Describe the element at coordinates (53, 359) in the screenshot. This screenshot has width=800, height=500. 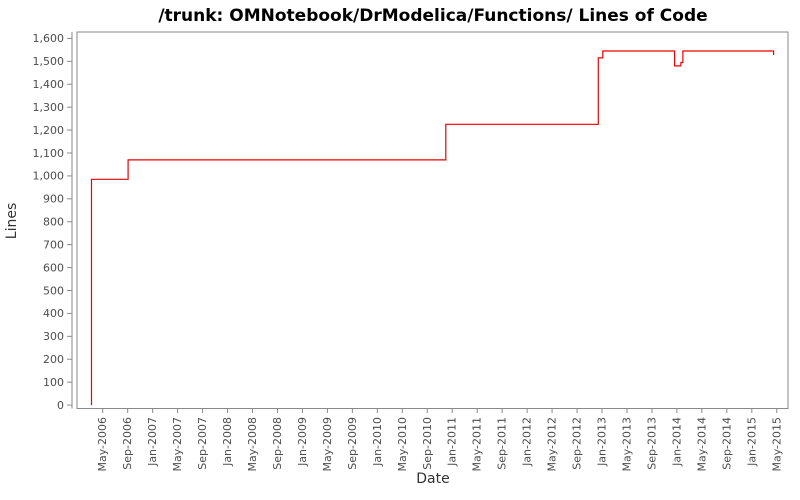
I see `y-tick-label: 200` at that location.